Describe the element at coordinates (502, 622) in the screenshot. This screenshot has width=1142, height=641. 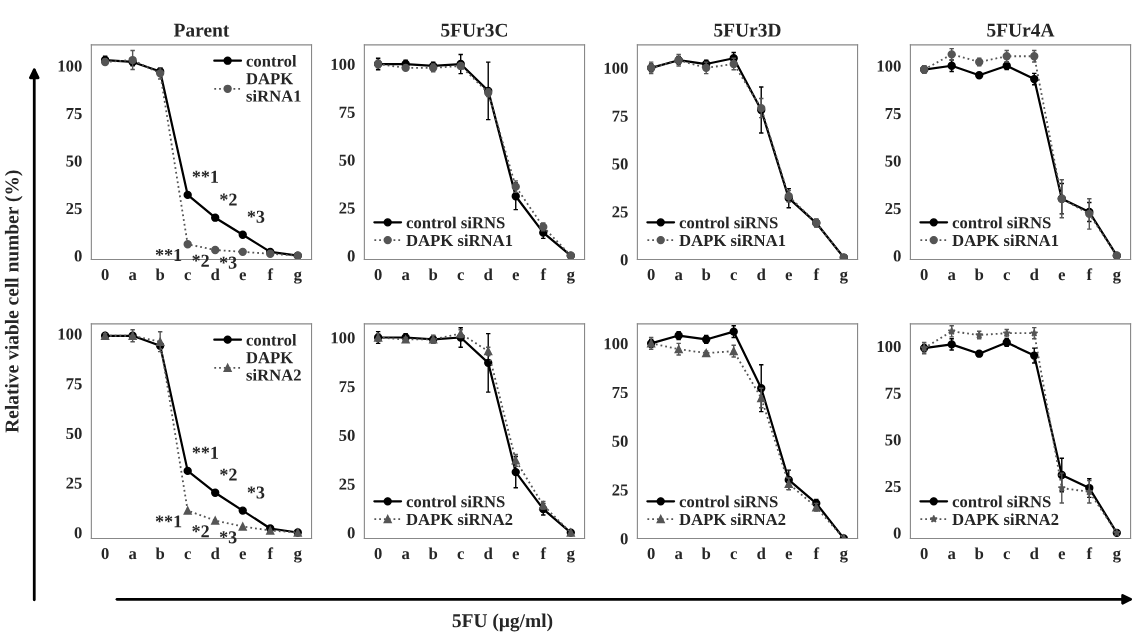
I see `x-axis-title: 5FU (μg/ml)` at that location.